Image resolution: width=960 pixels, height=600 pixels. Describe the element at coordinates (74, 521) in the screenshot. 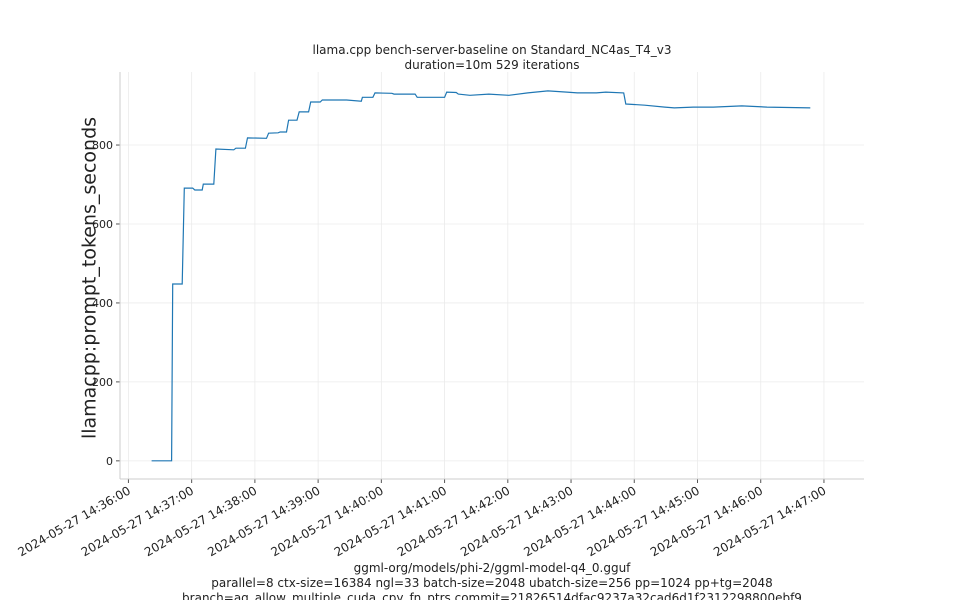

I see `x-tick-label: 2024-05-27 14:36:00` at that location.